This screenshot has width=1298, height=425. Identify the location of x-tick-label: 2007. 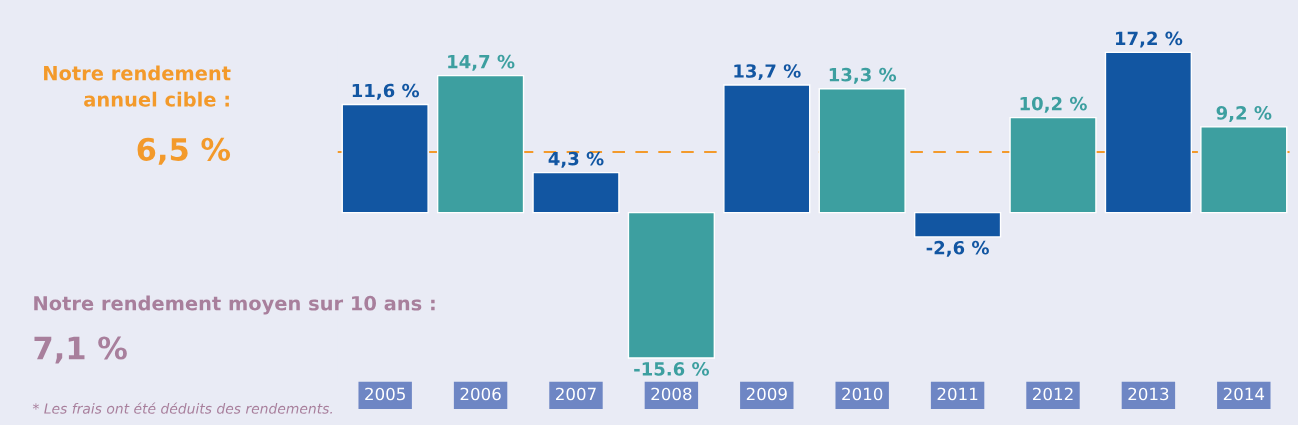
(576, 394).